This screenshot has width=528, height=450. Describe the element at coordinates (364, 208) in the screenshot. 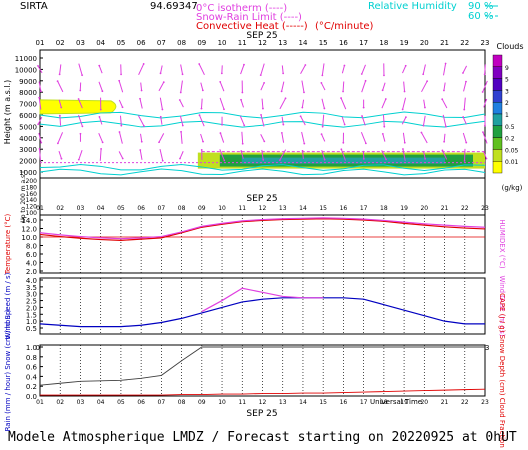

I see `hour-label: 17` at that location.